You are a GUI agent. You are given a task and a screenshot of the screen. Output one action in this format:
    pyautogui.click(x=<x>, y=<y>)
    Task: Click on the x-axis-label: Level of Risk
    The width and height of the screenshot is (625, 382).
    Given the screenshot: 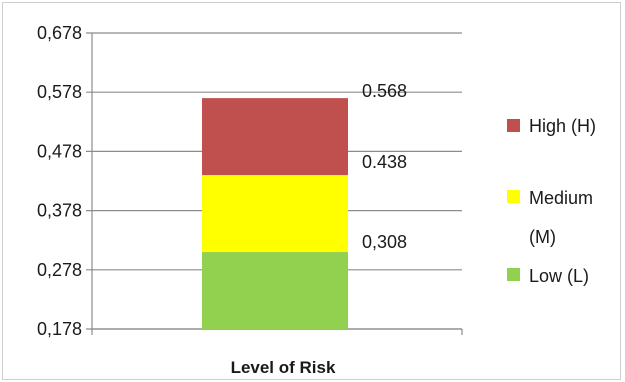 What is the action you would take?
    pyautogui.click(x=283, y=367)
    